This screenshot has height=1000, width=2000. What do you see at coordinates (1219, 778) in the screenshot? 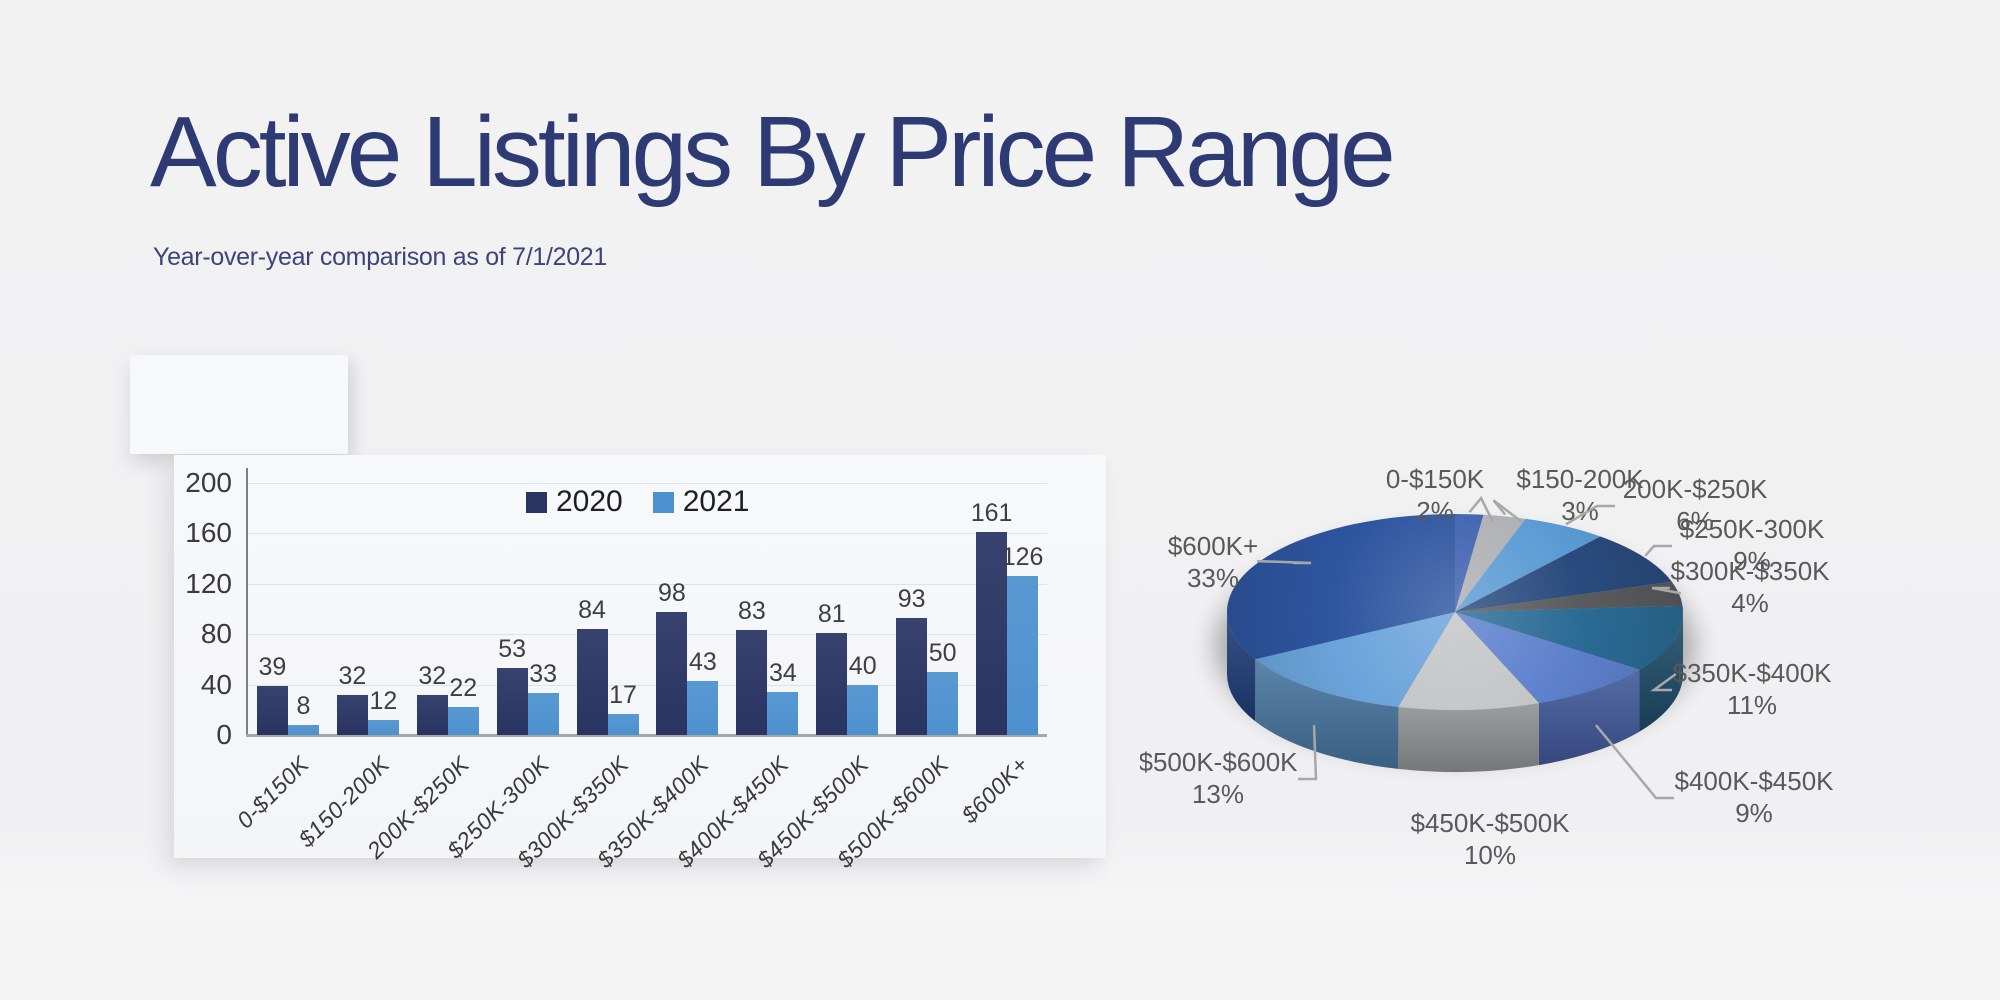
I see `pie-slice-label-$500K-$600K: $500K-$600K 13%` at bounding box center [1219, 778].